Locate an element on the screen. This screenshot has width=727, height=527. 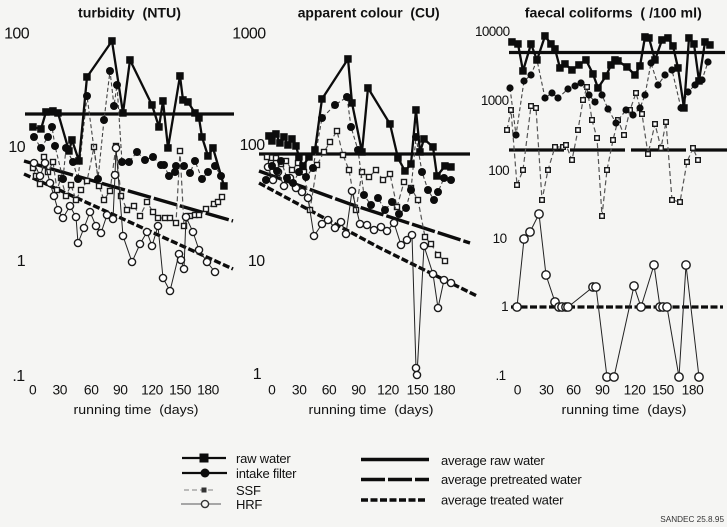
svg-text: SANDEC 25.8.95 is located at coordinates (692, 519).